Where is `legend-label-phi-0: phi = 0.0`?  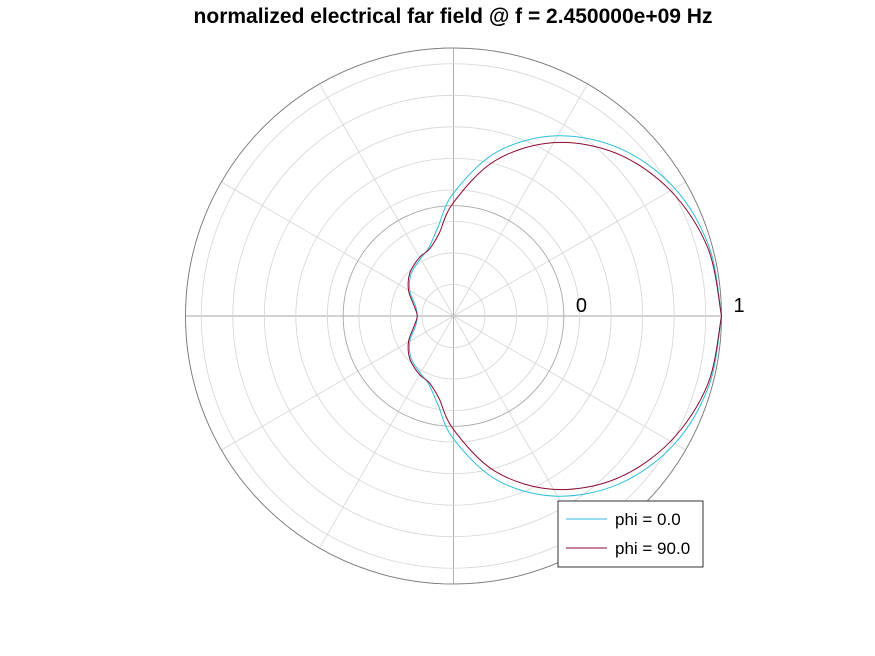 legend-label-phi-0: phi = 0.0 is located at coordinates (648, 519).